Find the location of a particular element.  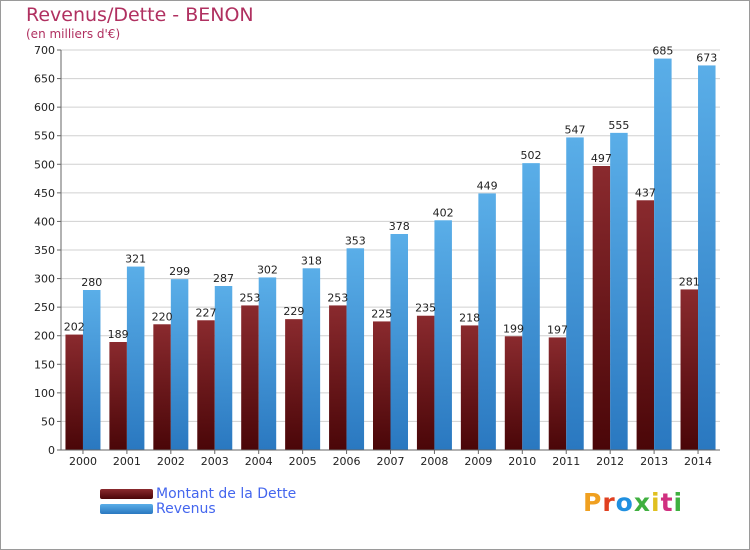

y-tick-label: 350 is located at coordinates (44, 250).